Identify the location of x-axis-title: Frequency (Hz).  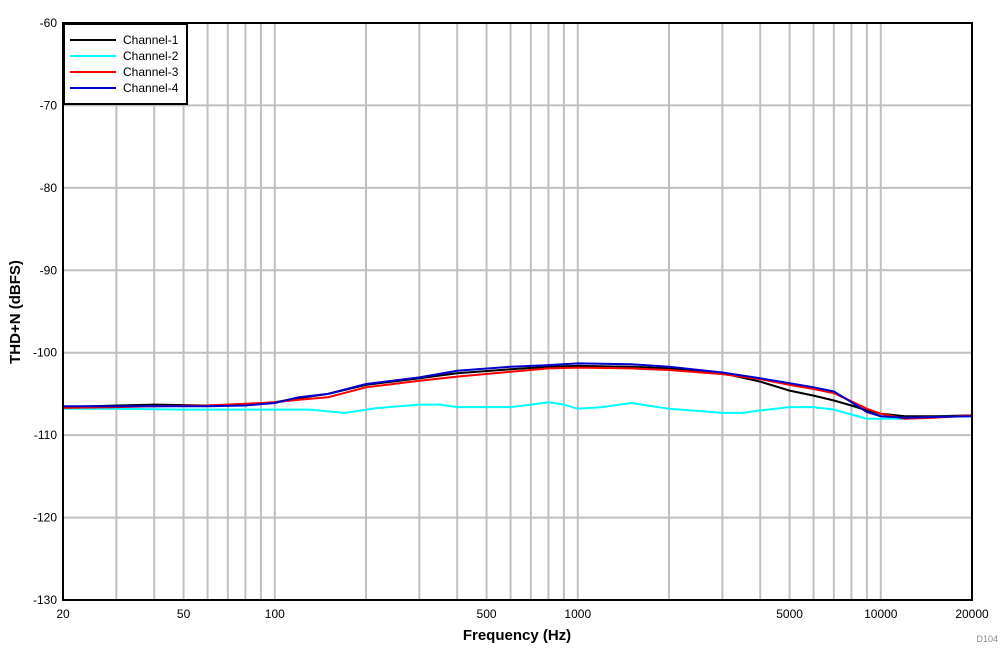
(517, 635).